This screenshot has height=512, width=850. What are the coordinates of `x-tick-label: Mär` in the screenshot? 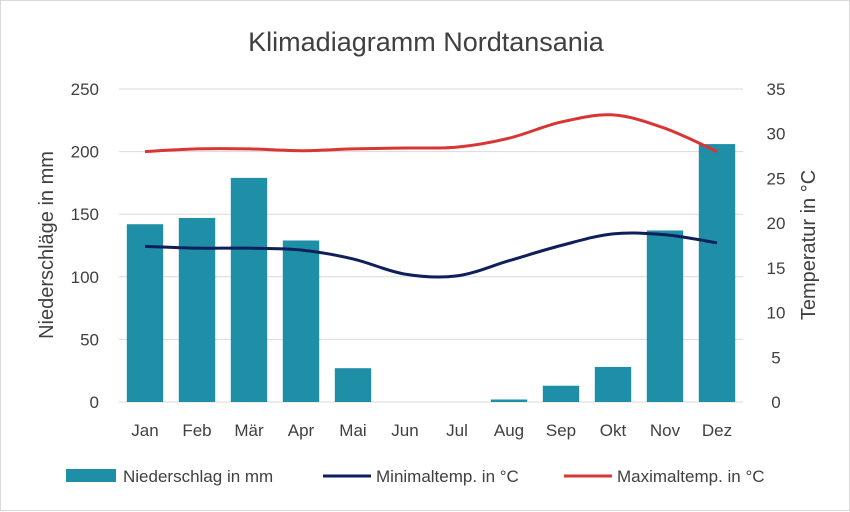 It's located at (249, 430).